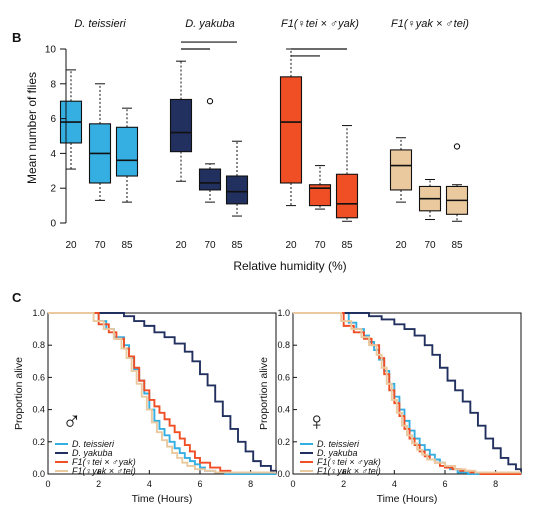  What do you see at coordinates (53, 224) in the screenshot?
I see `y-tick-label: 0` at bounding box center [53, 224].